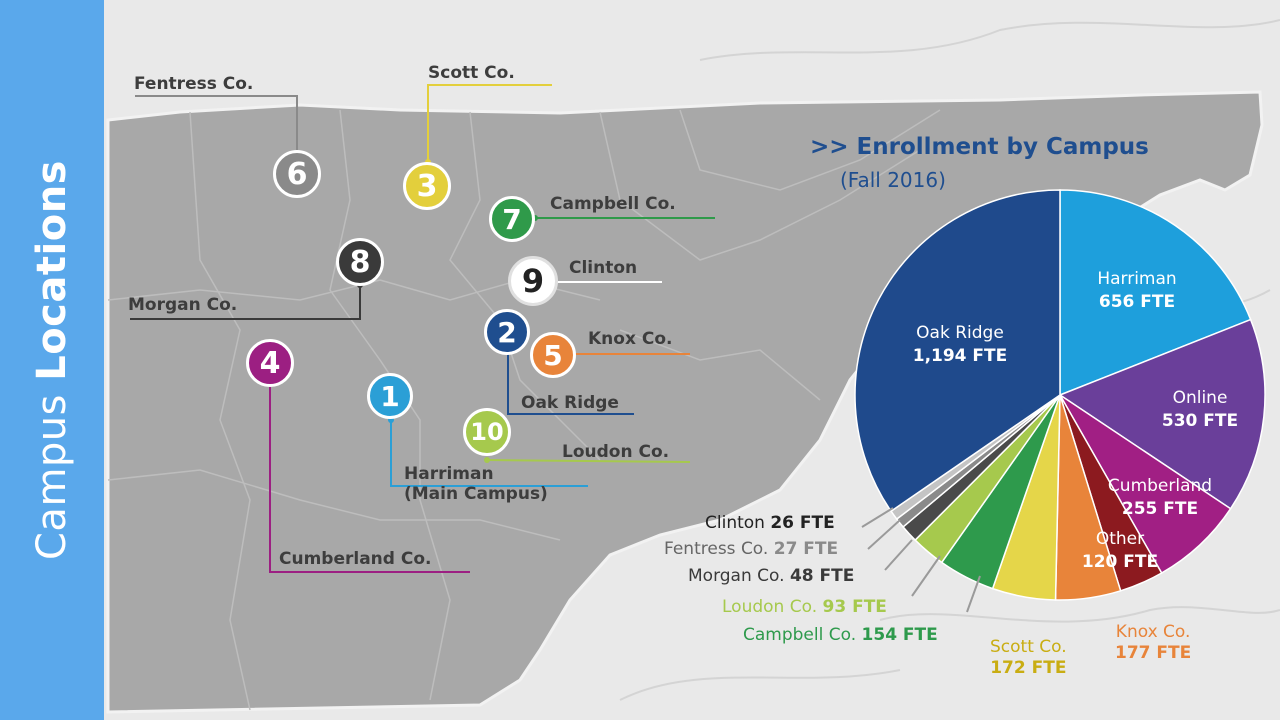 Image resolution: width=1280 pixels, height=720 pixels. I want to click on slice-label-harriman: Harriman 656 FTE, so click(1136, 291).